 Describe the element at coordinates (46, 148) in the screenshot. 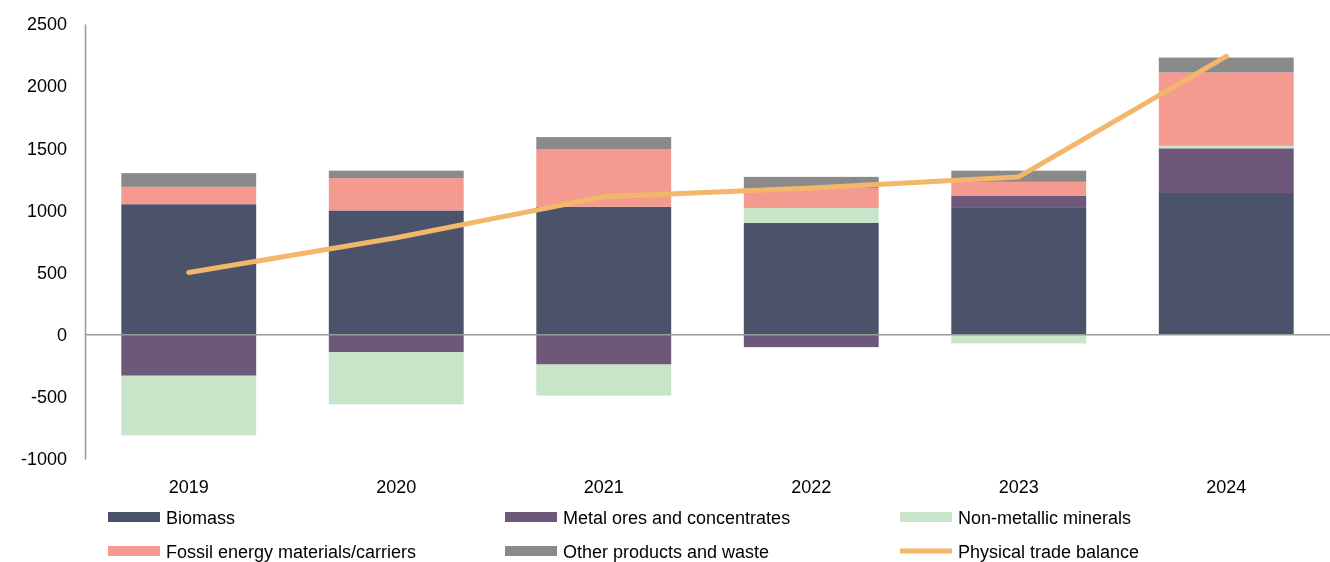

I see `y-tick-label: 1500` at that location.